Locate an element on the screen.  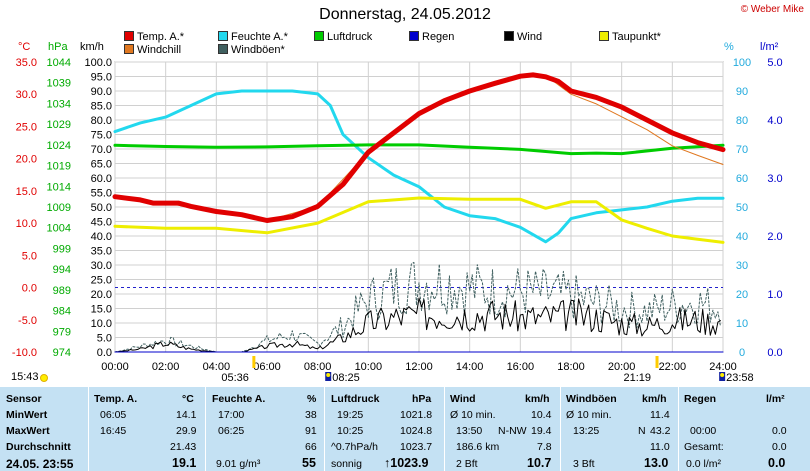
x-tick-label: 14:00 is located at coordinates (470, 367).